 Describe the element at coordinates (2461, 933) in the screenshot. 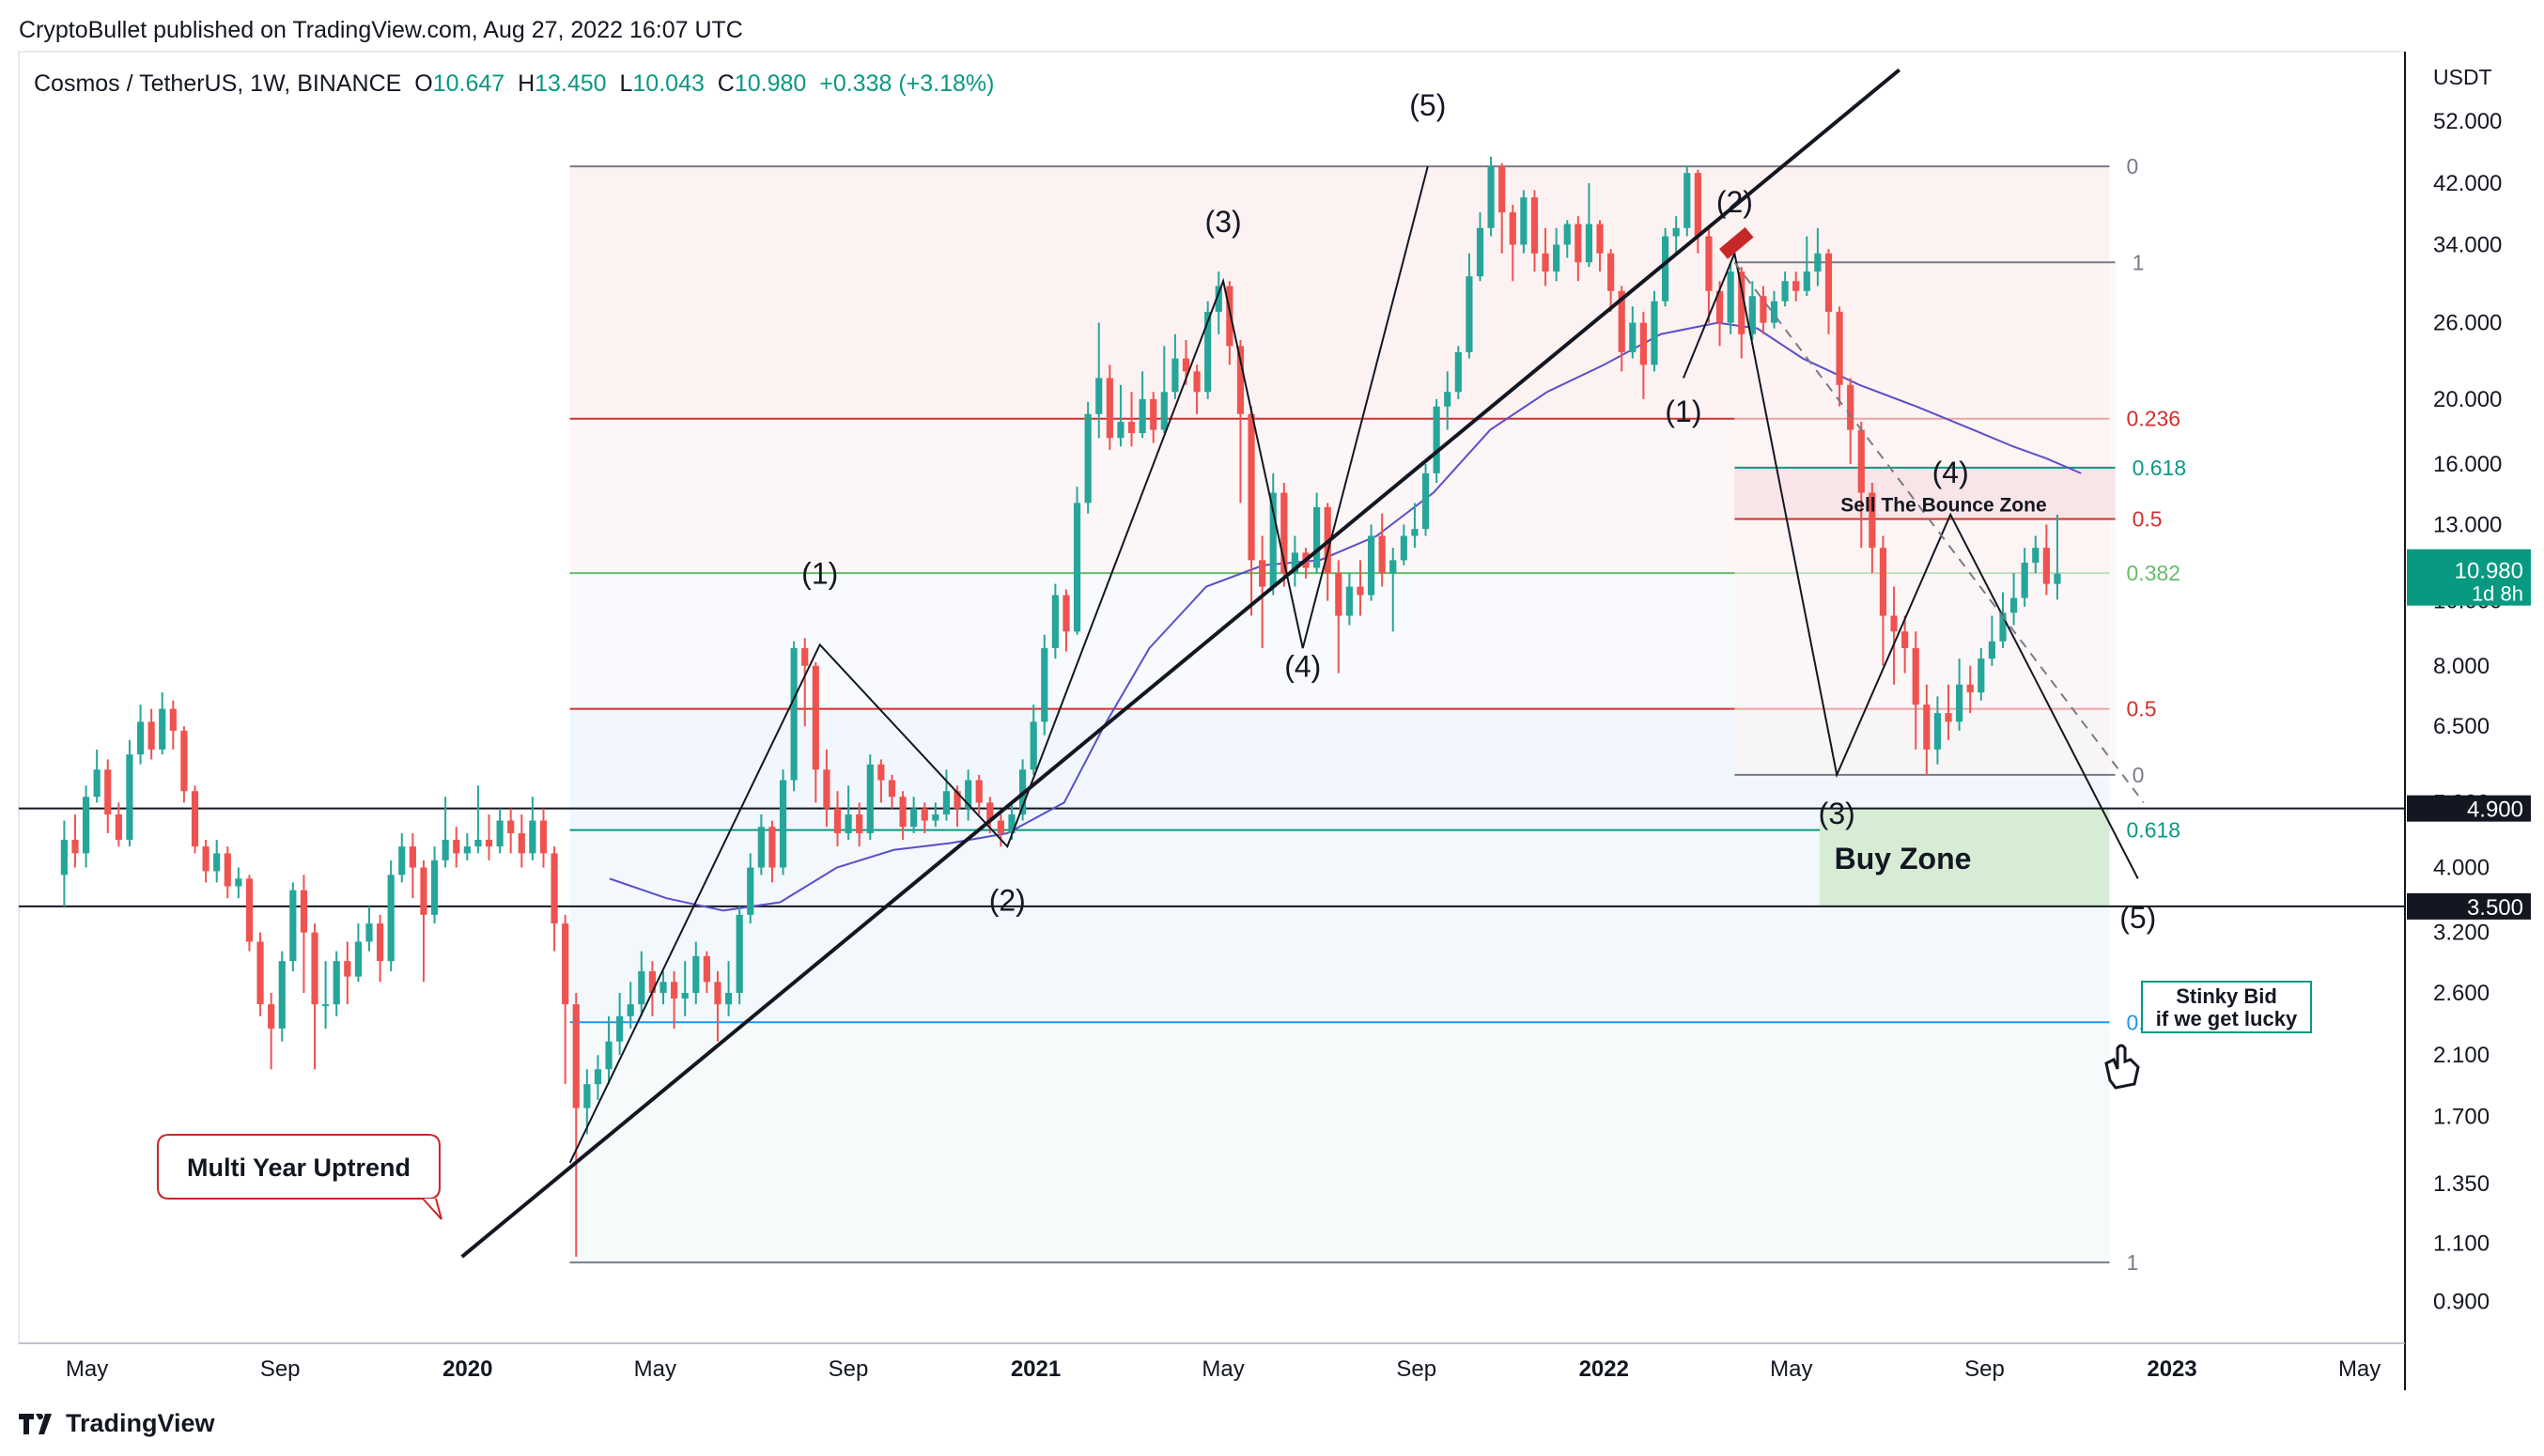

I see `price-axis-tick: 3.200` at that location.